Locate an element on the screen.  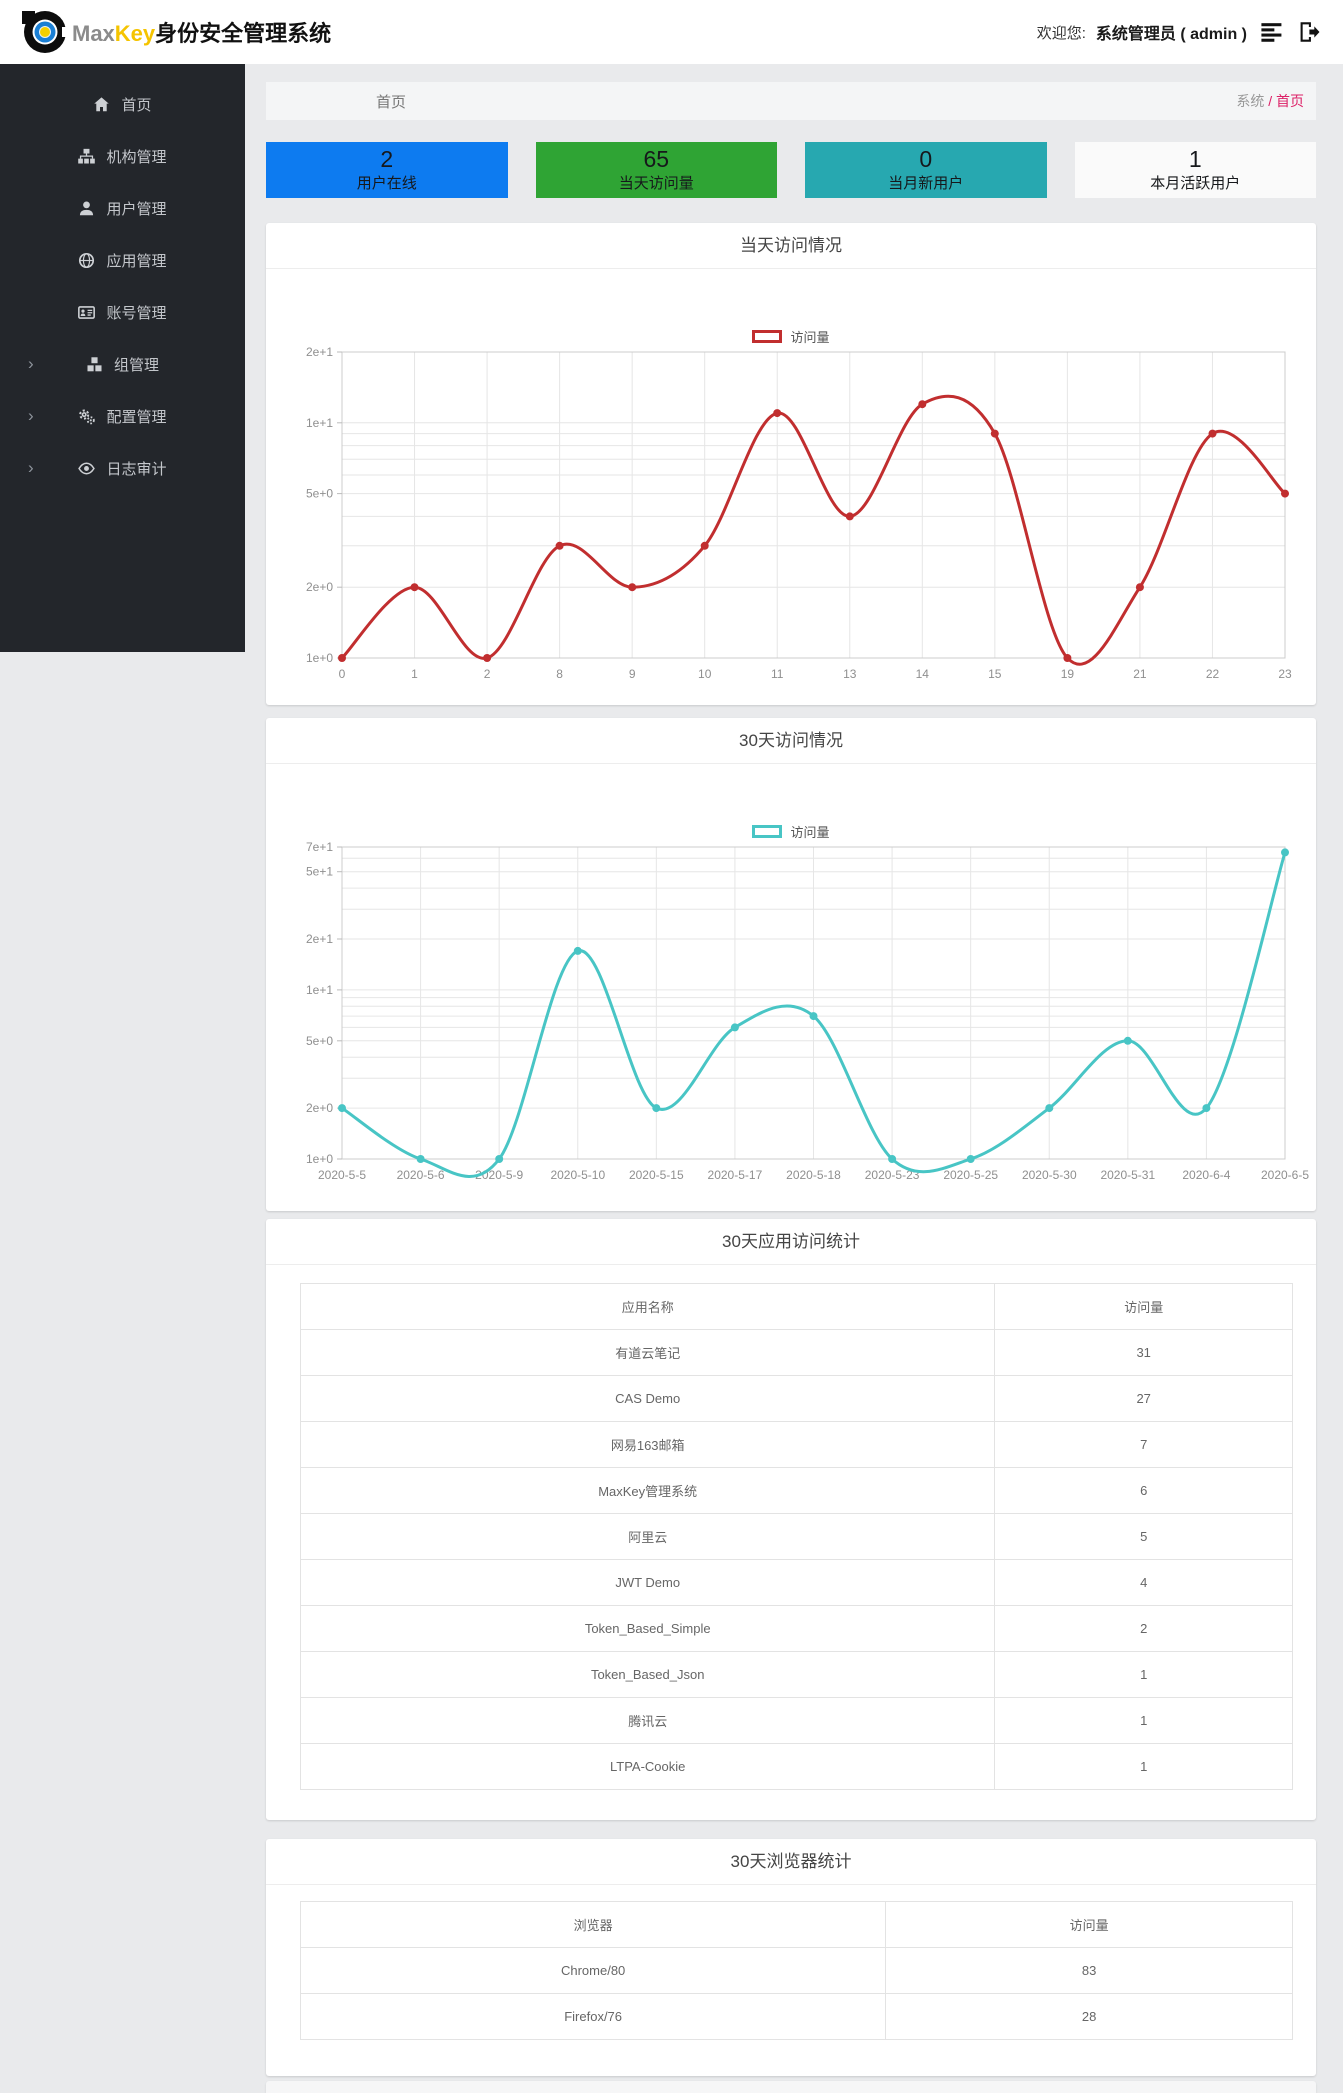
chart-legend: 访问量 is located at coordinates (791, 831).